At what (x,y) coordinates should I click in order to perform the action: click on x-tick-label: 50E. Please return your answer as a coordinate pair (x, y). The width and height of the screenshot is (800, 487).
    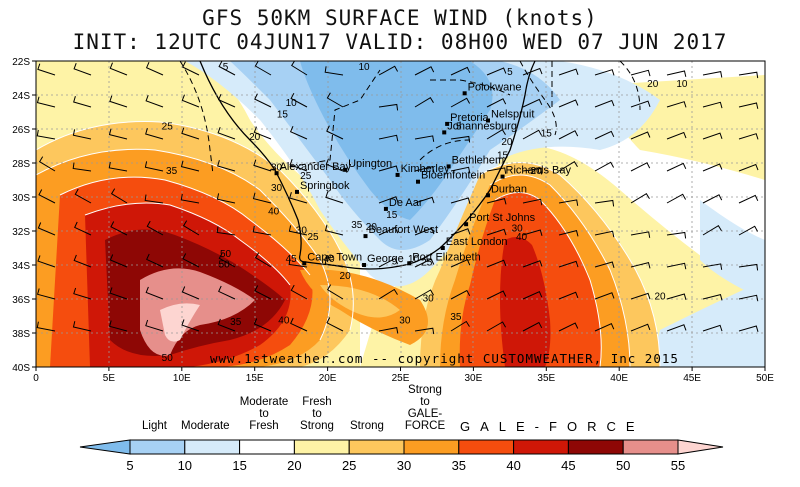
    Looking at the image, I should click on (765, 378).